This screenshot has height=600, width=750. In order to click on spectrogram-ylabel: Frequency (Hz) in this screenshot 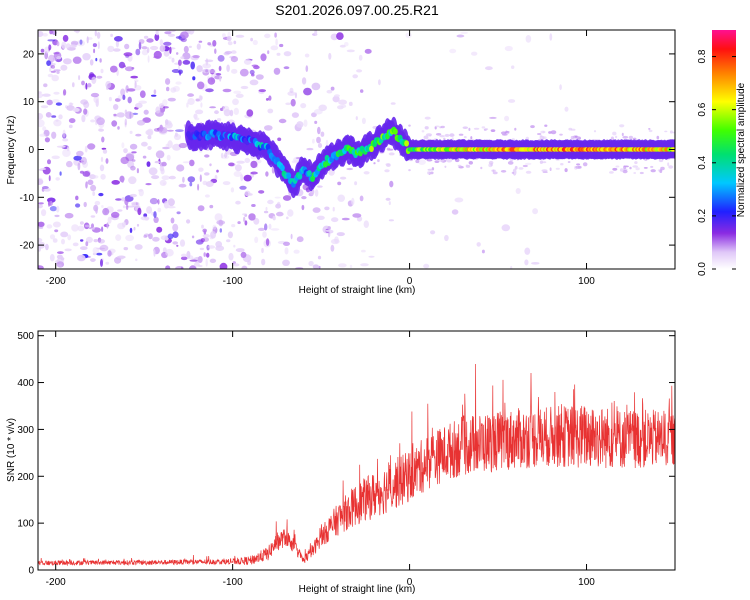, I will do `click(11, 150)`.